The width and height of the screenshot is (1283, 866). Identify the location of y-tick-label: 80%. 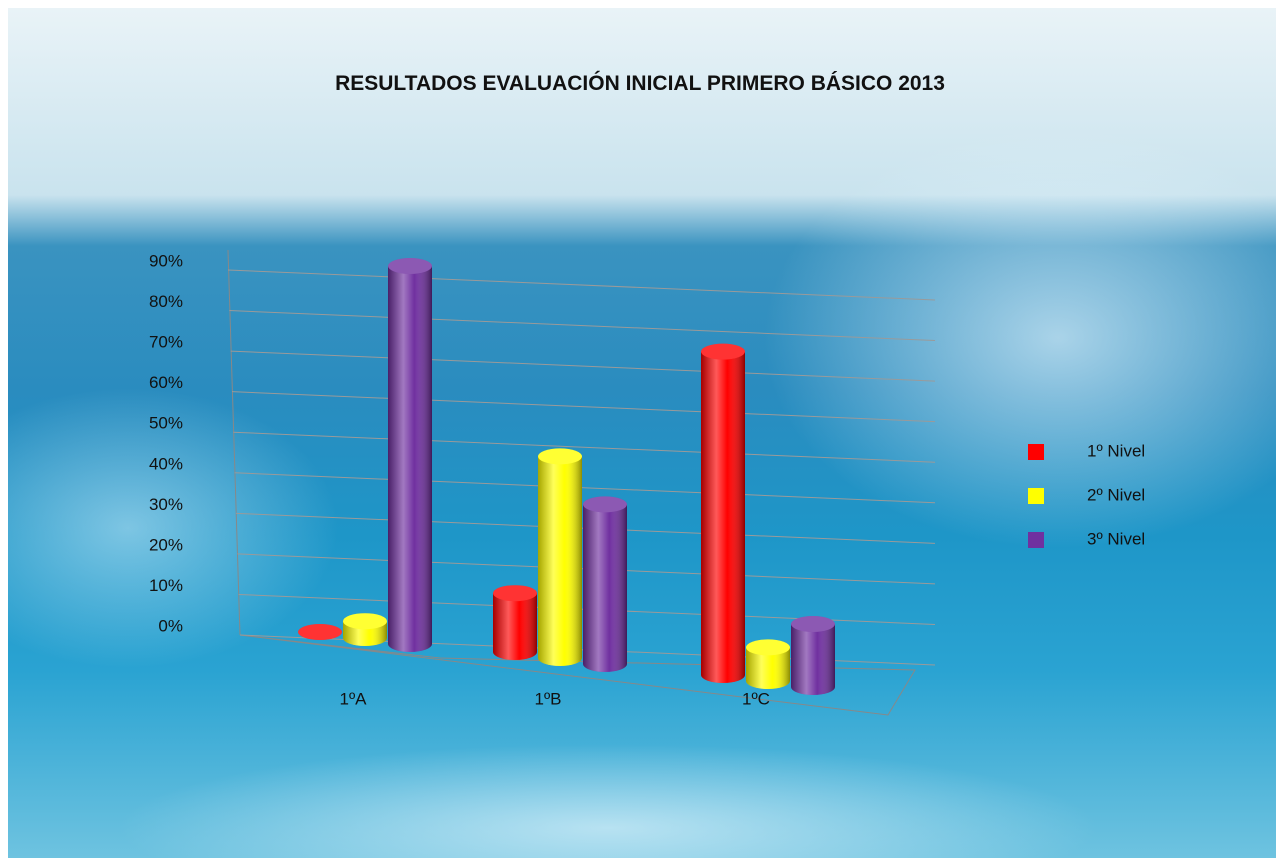
(166, 301).